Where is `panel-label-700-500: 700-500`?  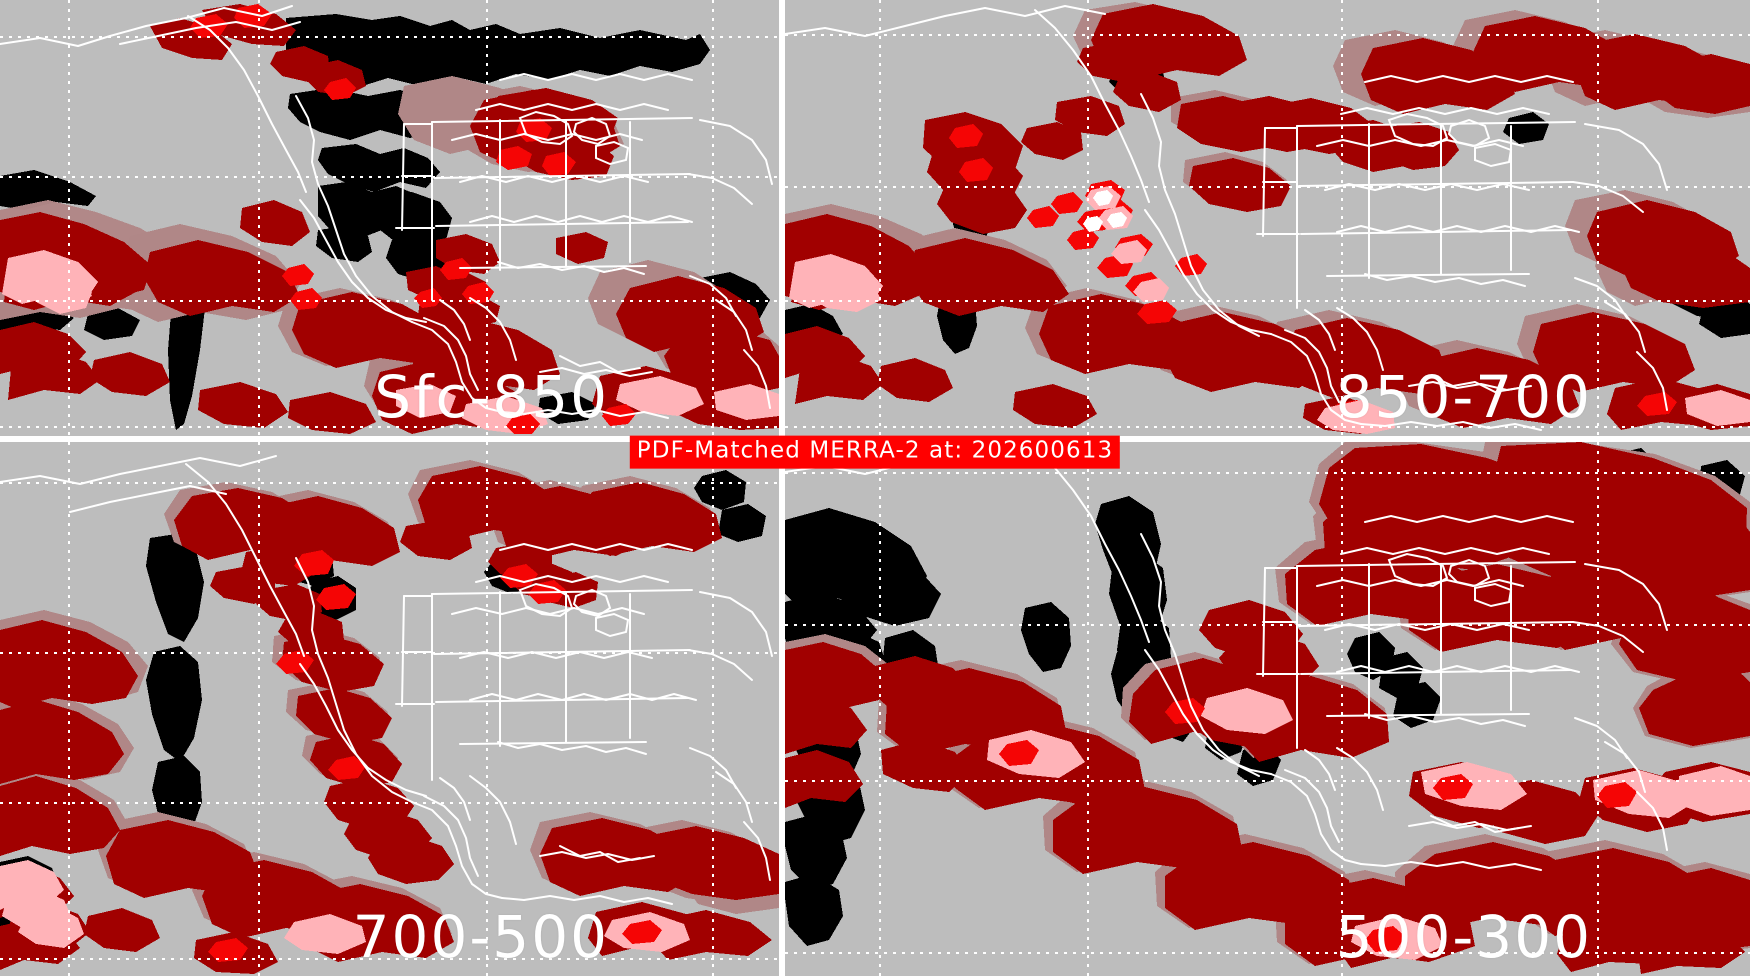
panel-label-700-500: 700-500 is located at coordinates (480, 937).